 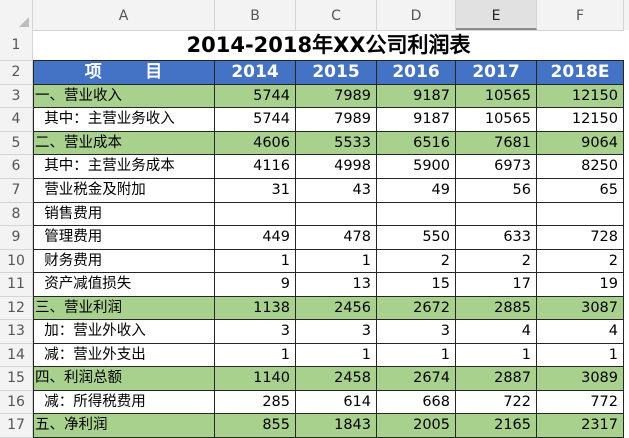 What do you see at coordinates (580, 73) in the screenshot?
I see `header-cell-year: 2018E` at bounding box center [580, 73].